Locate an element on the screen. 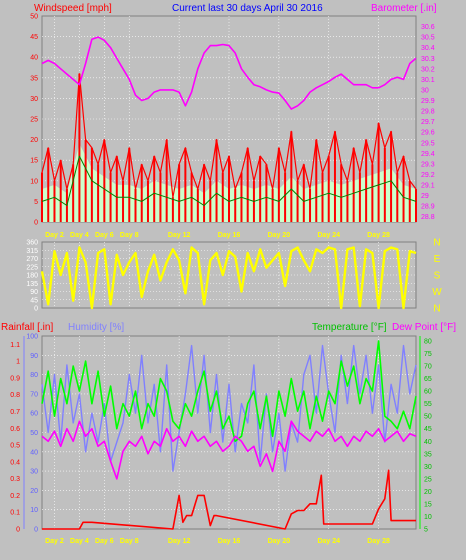 Image resolution: width=466 pixels, height=560 pixels. temperature-axis-tick-1: 10 is located at coordinates (428, 517).